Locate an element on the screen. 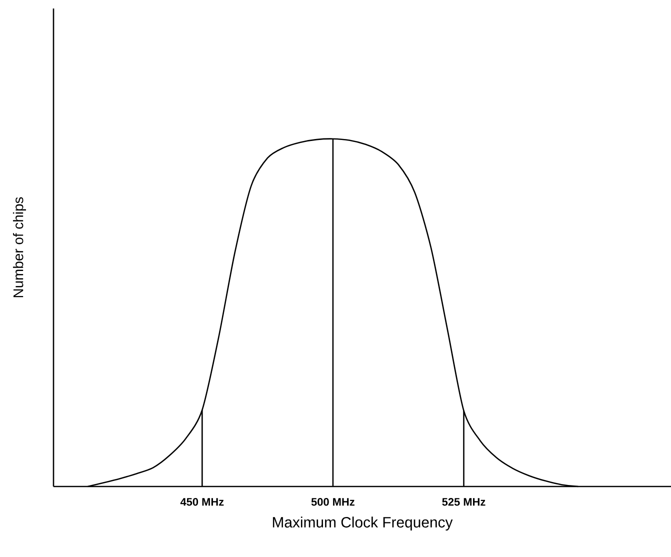  x-tick-label: 450 MHz is located at coordinates (202, 502).